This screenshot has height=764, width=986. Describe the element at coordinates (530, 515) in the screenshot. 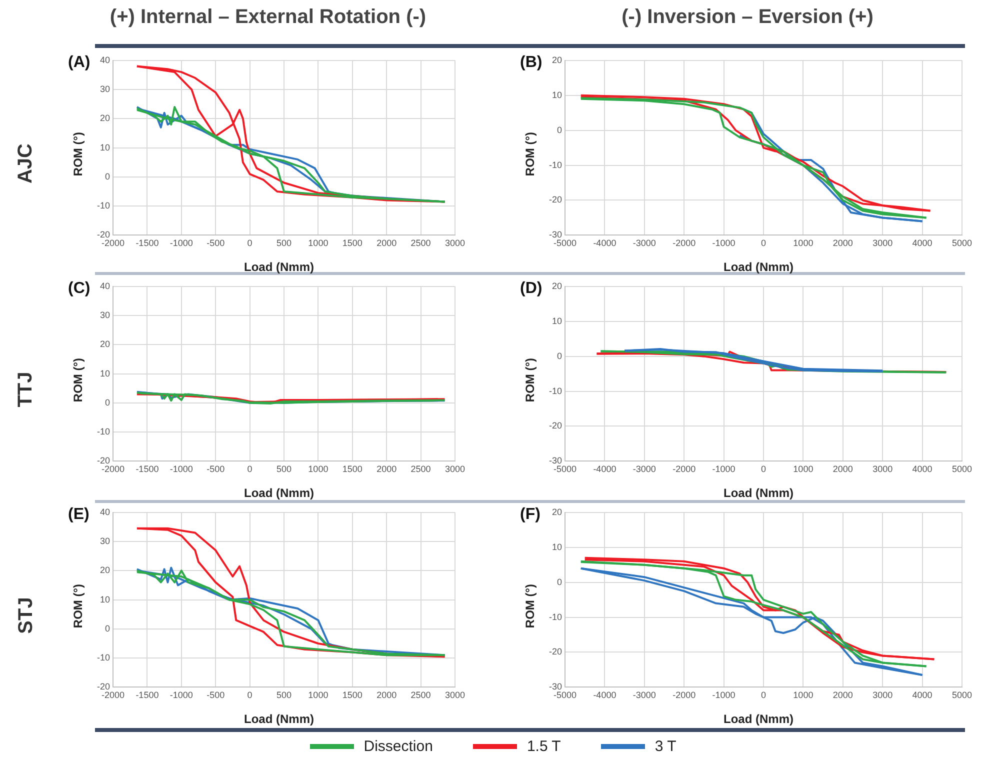

I see `chart-title: (F)` at that location.